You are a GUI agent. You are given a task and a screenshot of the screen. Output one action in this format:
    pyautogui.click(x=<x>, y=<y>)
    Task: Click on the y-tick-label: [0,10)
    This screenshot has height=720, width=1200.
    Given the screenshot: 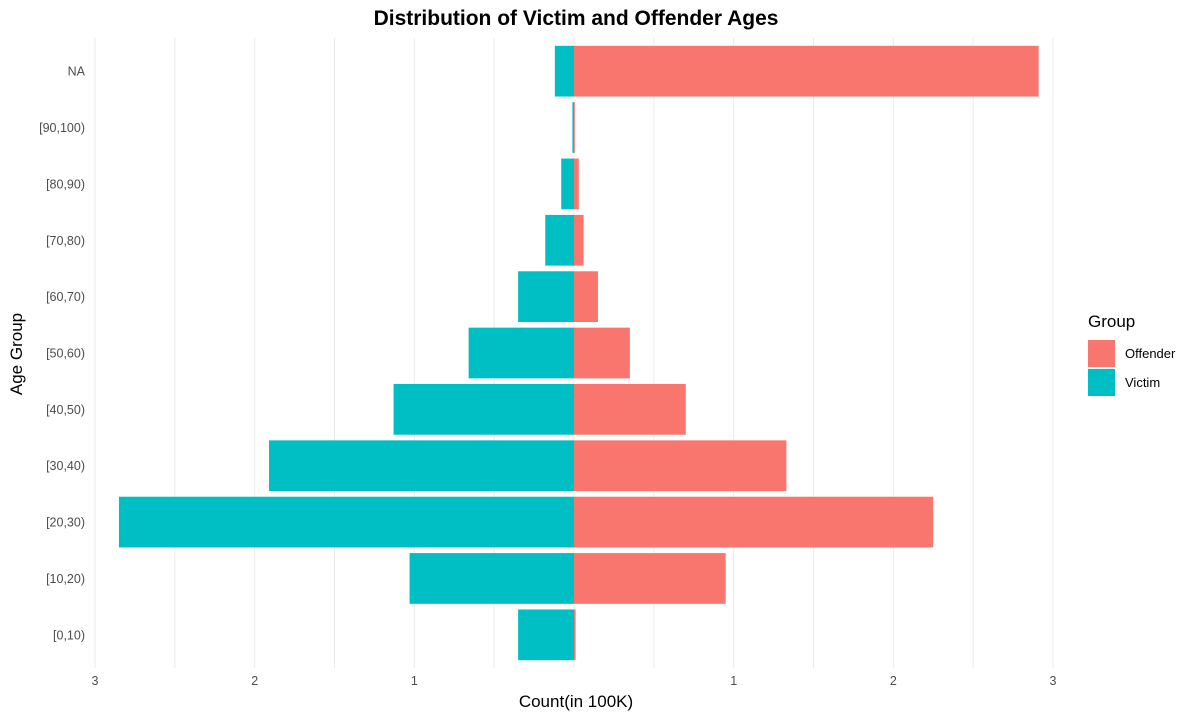 What is the action you would take?
    pyautogui.click(x=69, y=635)
    